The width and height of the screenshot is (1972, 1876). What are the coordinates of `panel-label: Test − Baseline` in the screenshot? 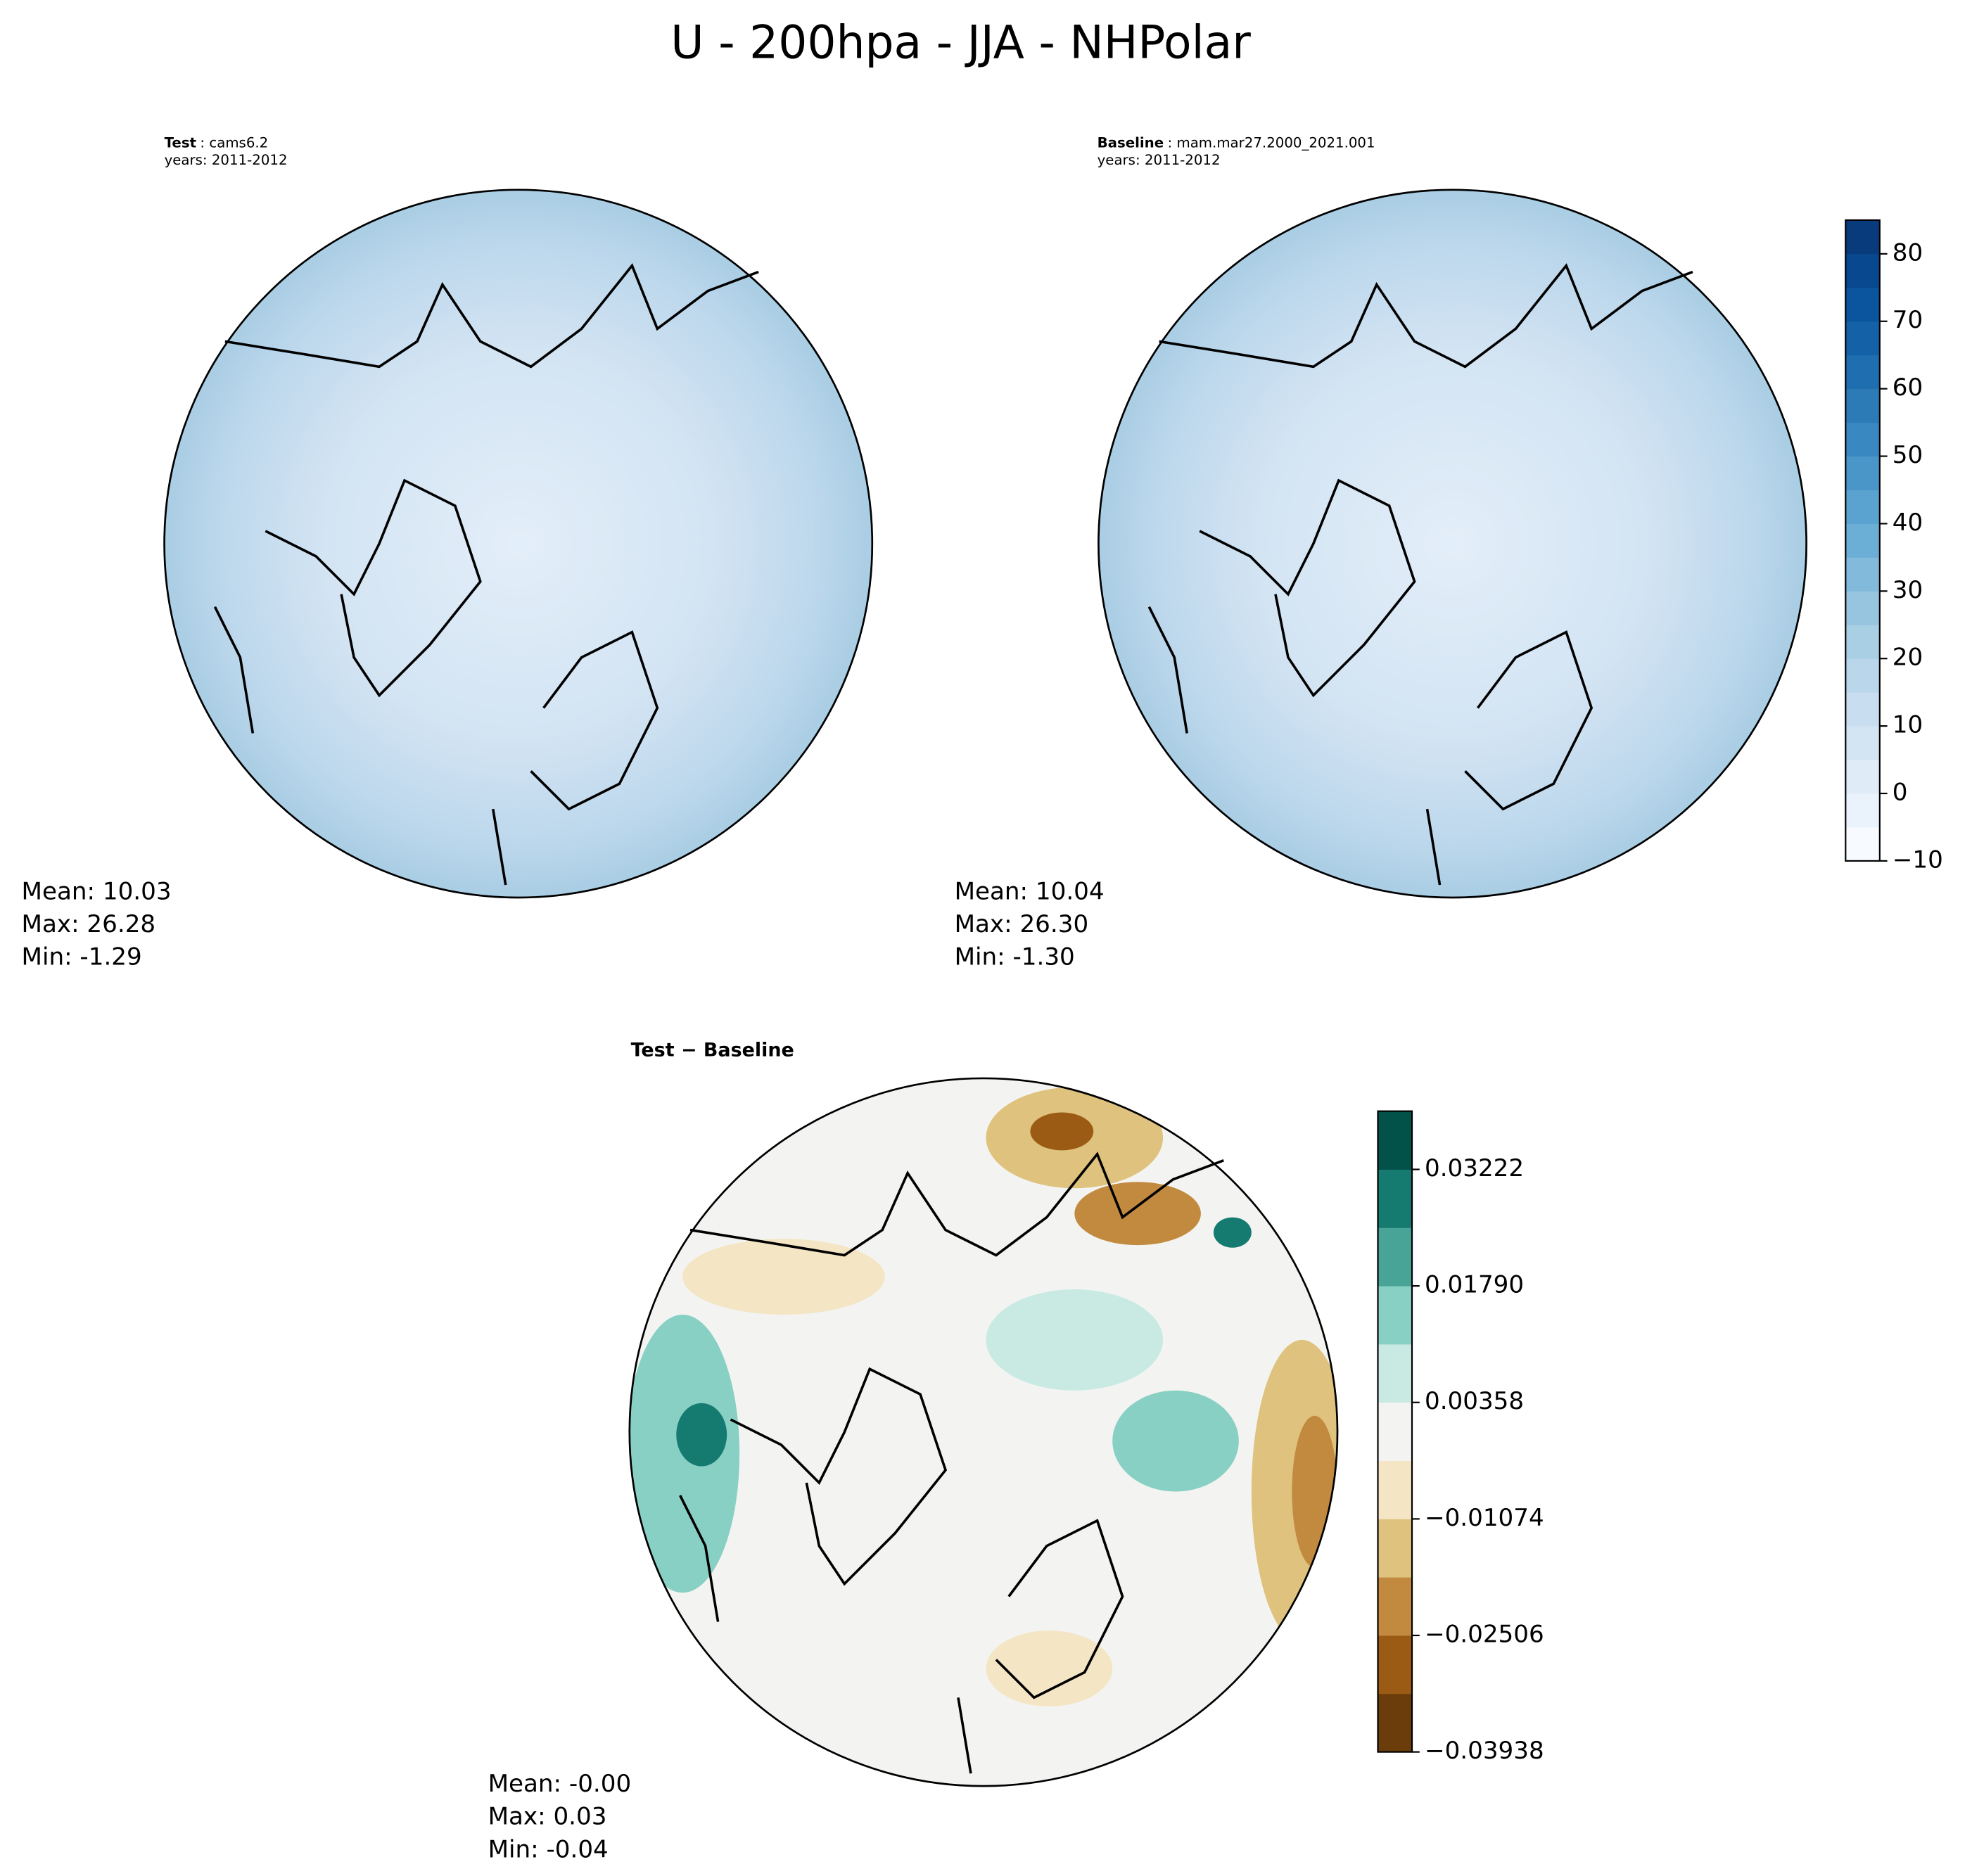 It's located at (713, 1050).